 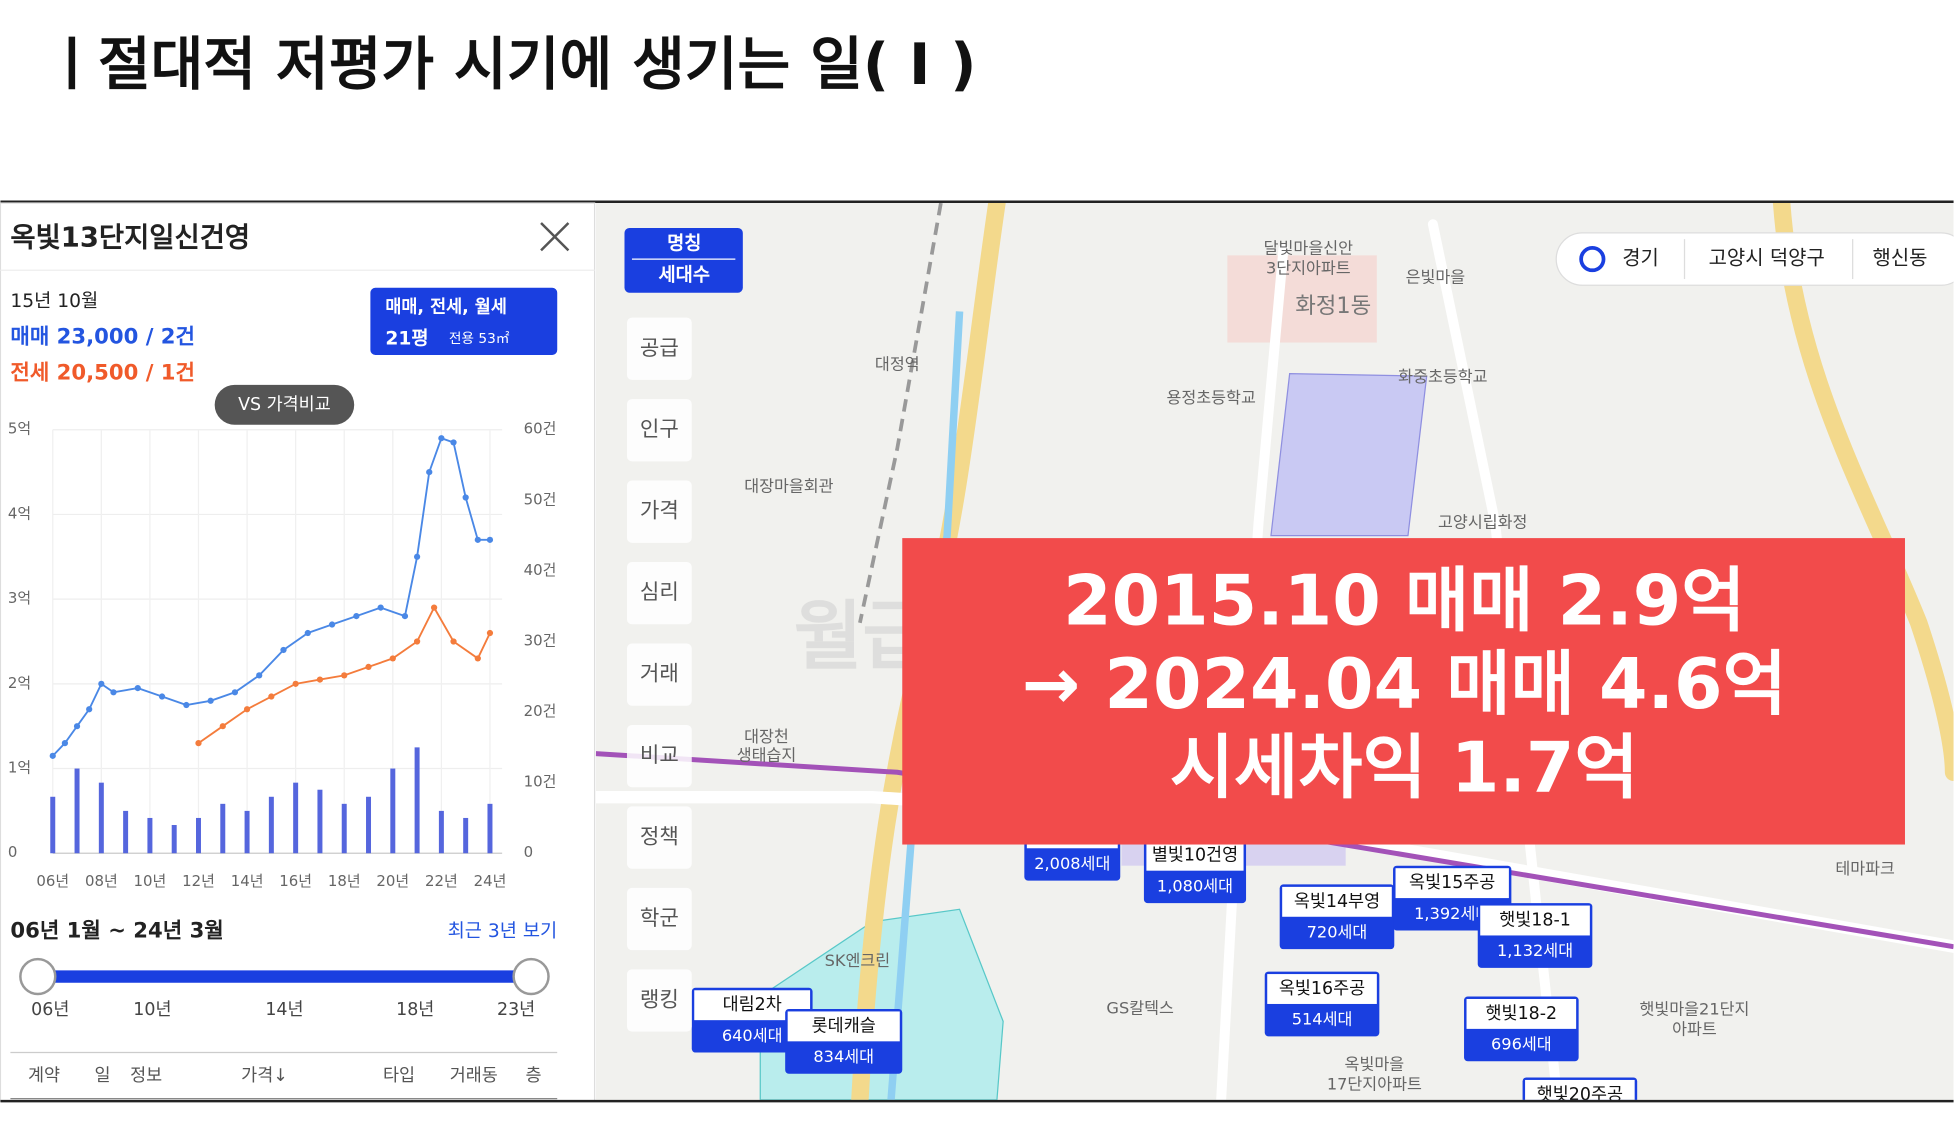 I want to click on menu-label: 공급, so click(x=659, y=347).